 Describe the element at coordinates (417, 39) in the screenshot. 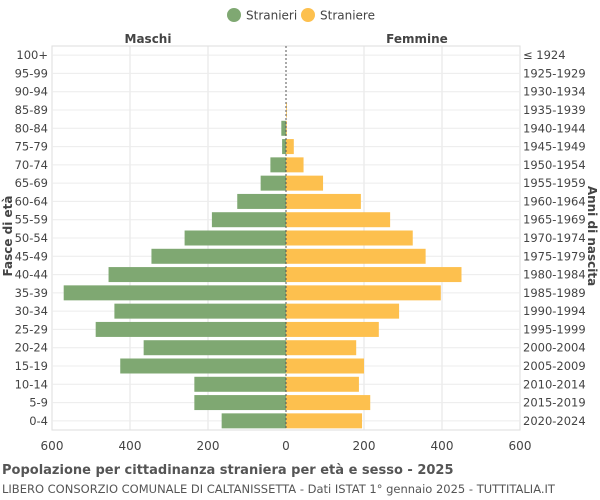

I see `header-femmine: Femmine` at that location.